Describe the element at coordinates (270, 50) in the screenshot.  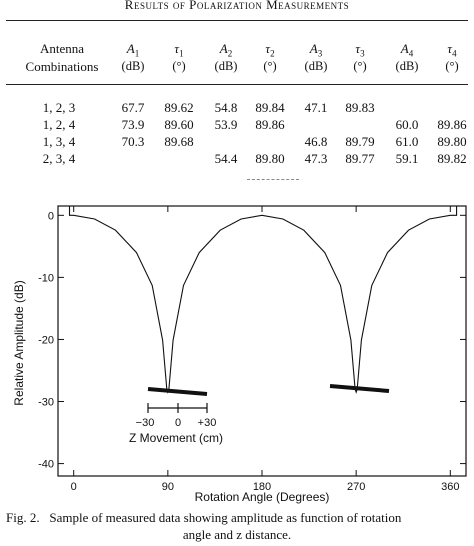
I see `column-header-4: τ2` at that location.